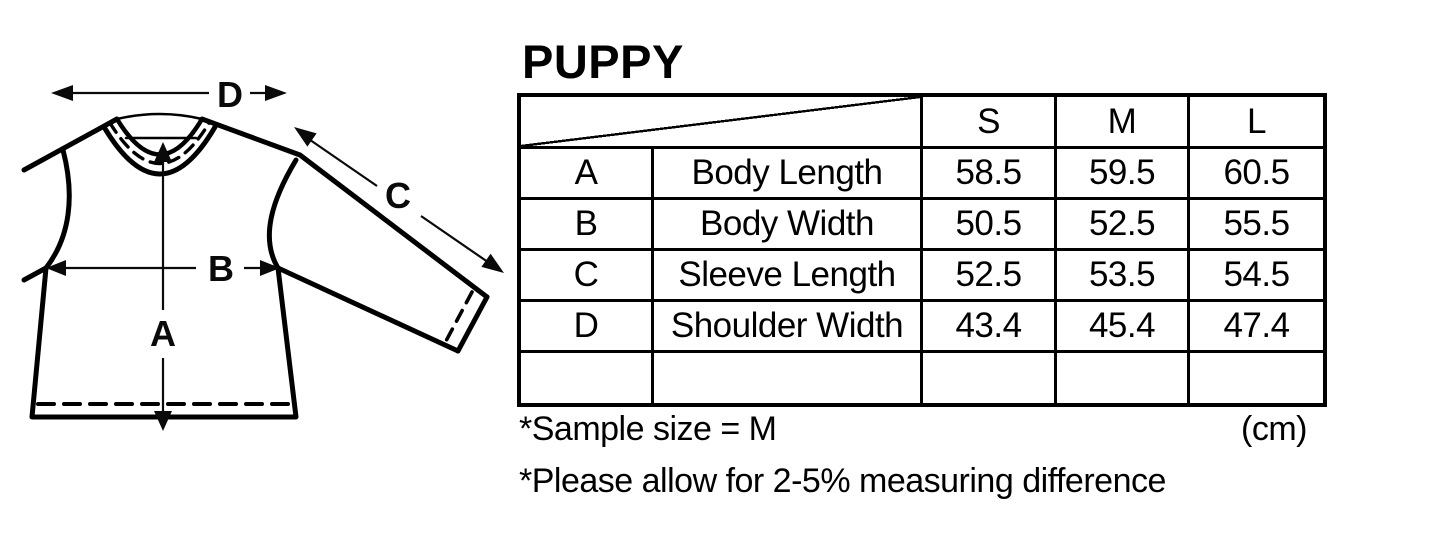 This screenshot has height=554, width=1444. What do you see at coordinates (1123, 276) in the screenshot?
I see `cell-value: 53.5` at bounding box center [1123, 276].